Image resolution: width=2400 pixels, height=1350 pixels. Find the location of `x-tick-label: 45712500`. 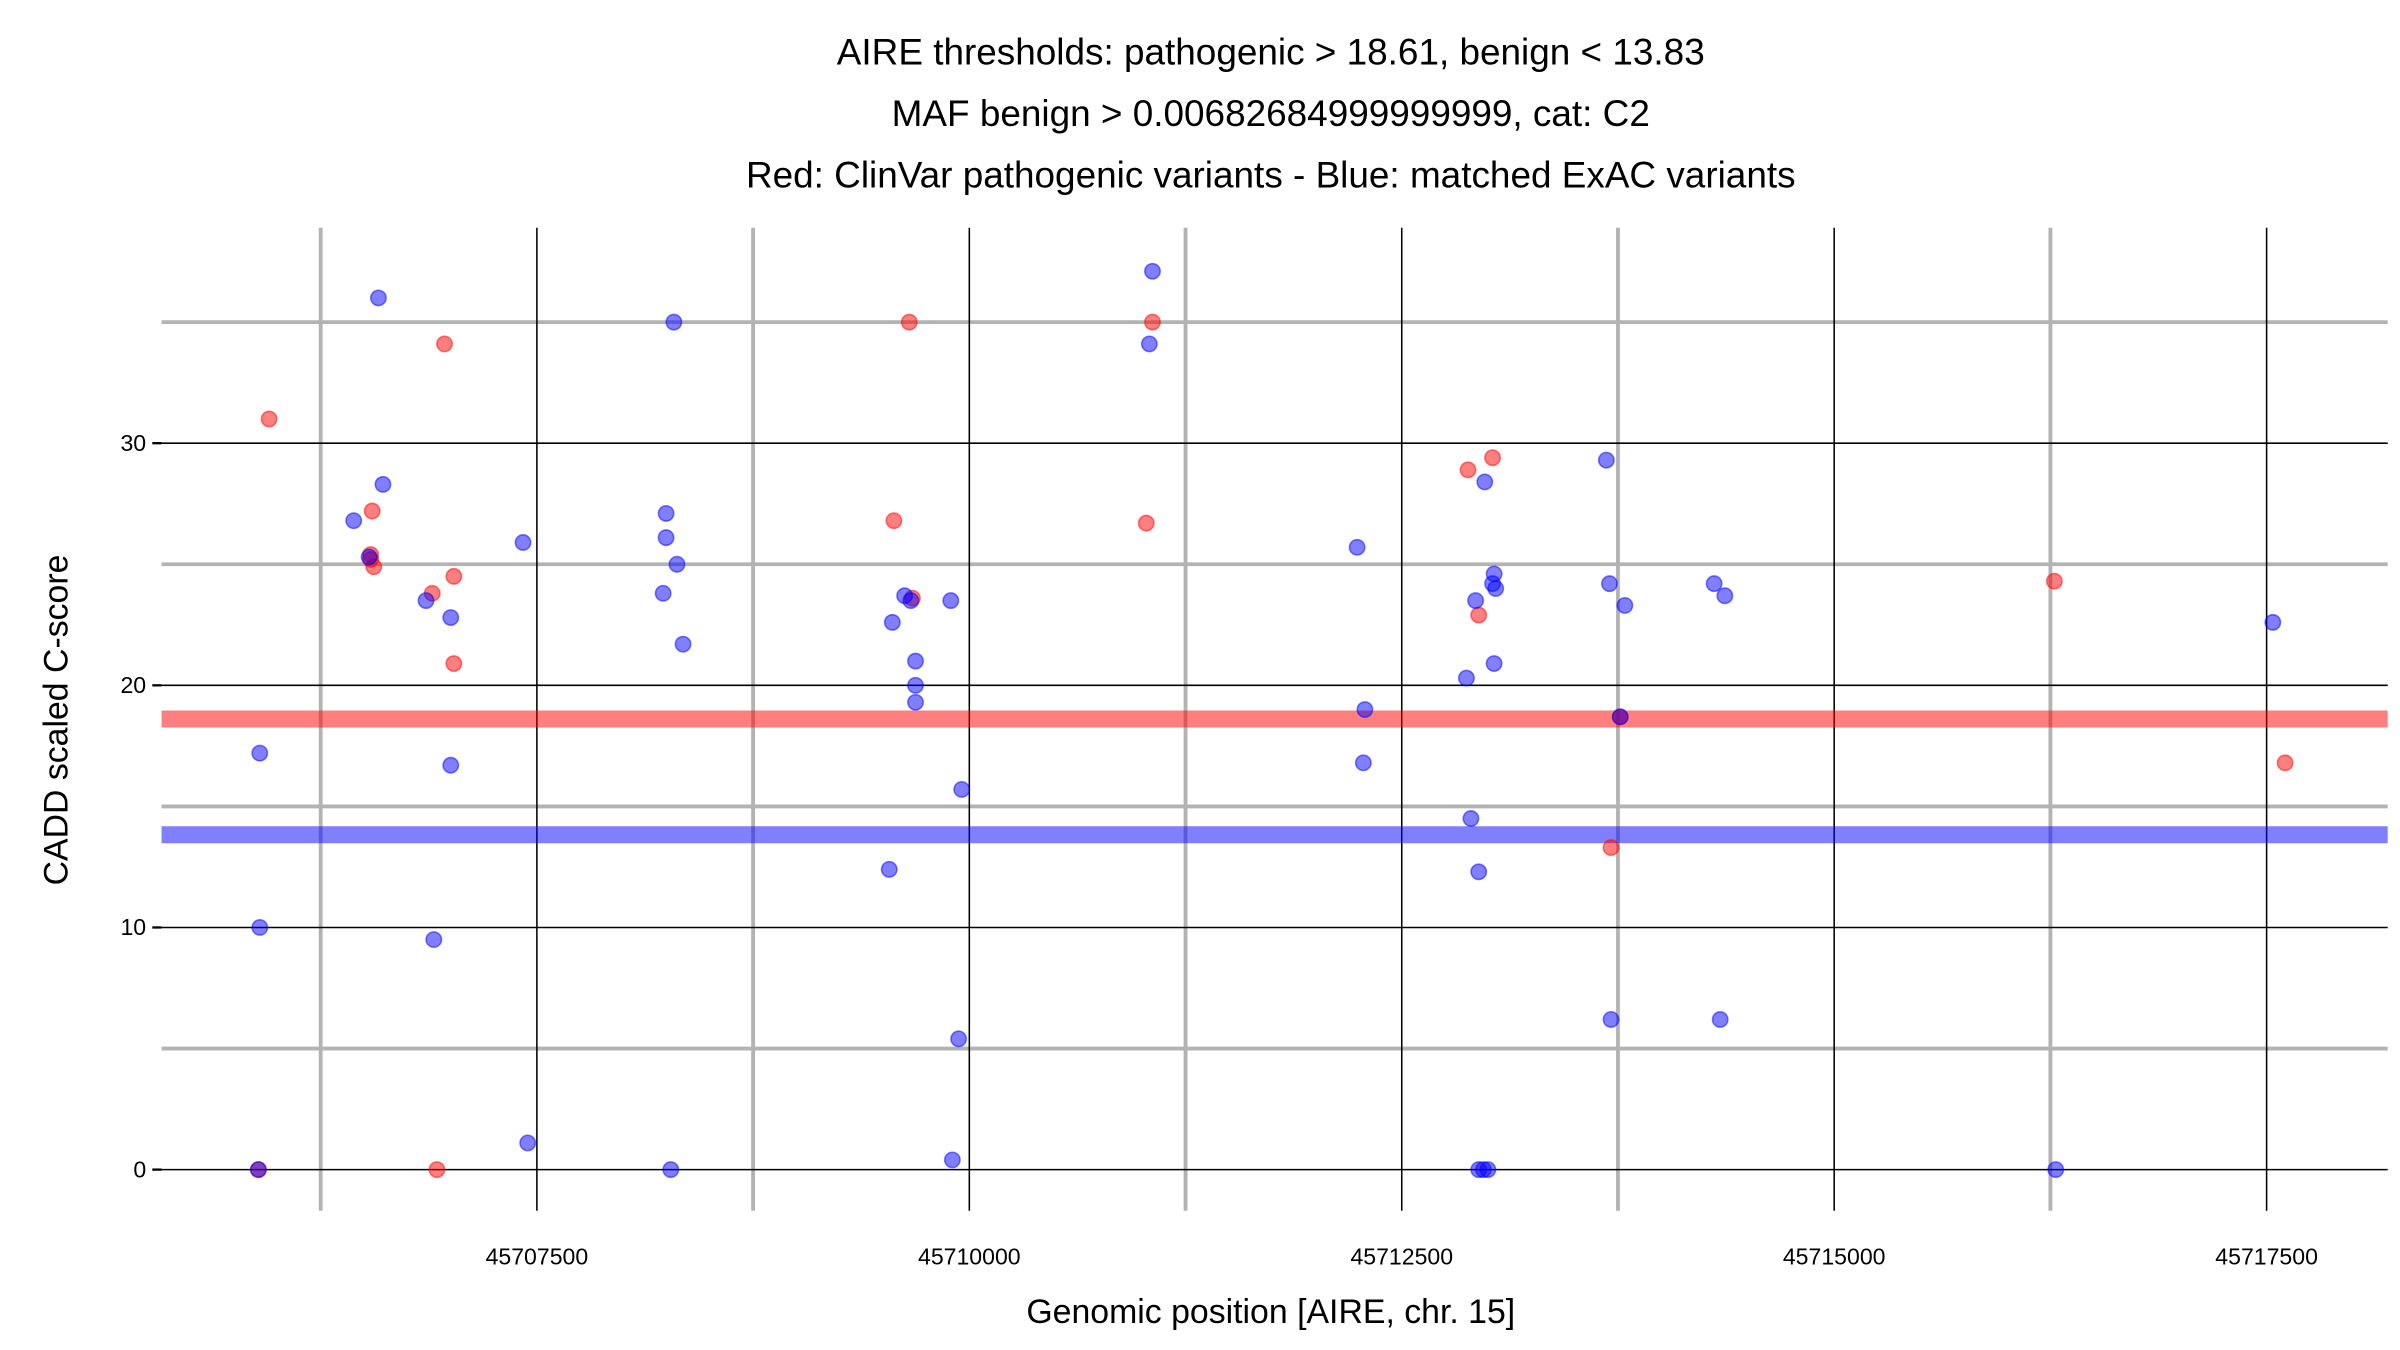

x-tick-label: 45712500 is located at coordinates (1401, 1257).